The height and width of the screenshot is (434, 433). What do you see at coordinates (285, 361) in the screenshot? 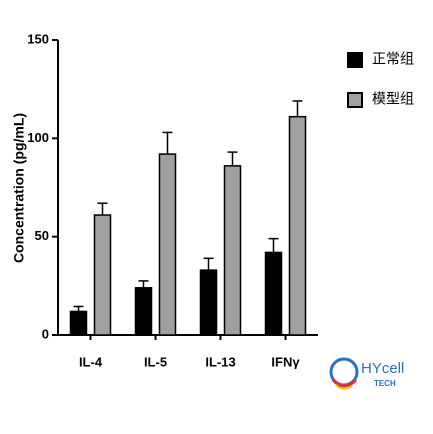
I see `x-tick-label: IFNγ` at bounding box center [285, 361].